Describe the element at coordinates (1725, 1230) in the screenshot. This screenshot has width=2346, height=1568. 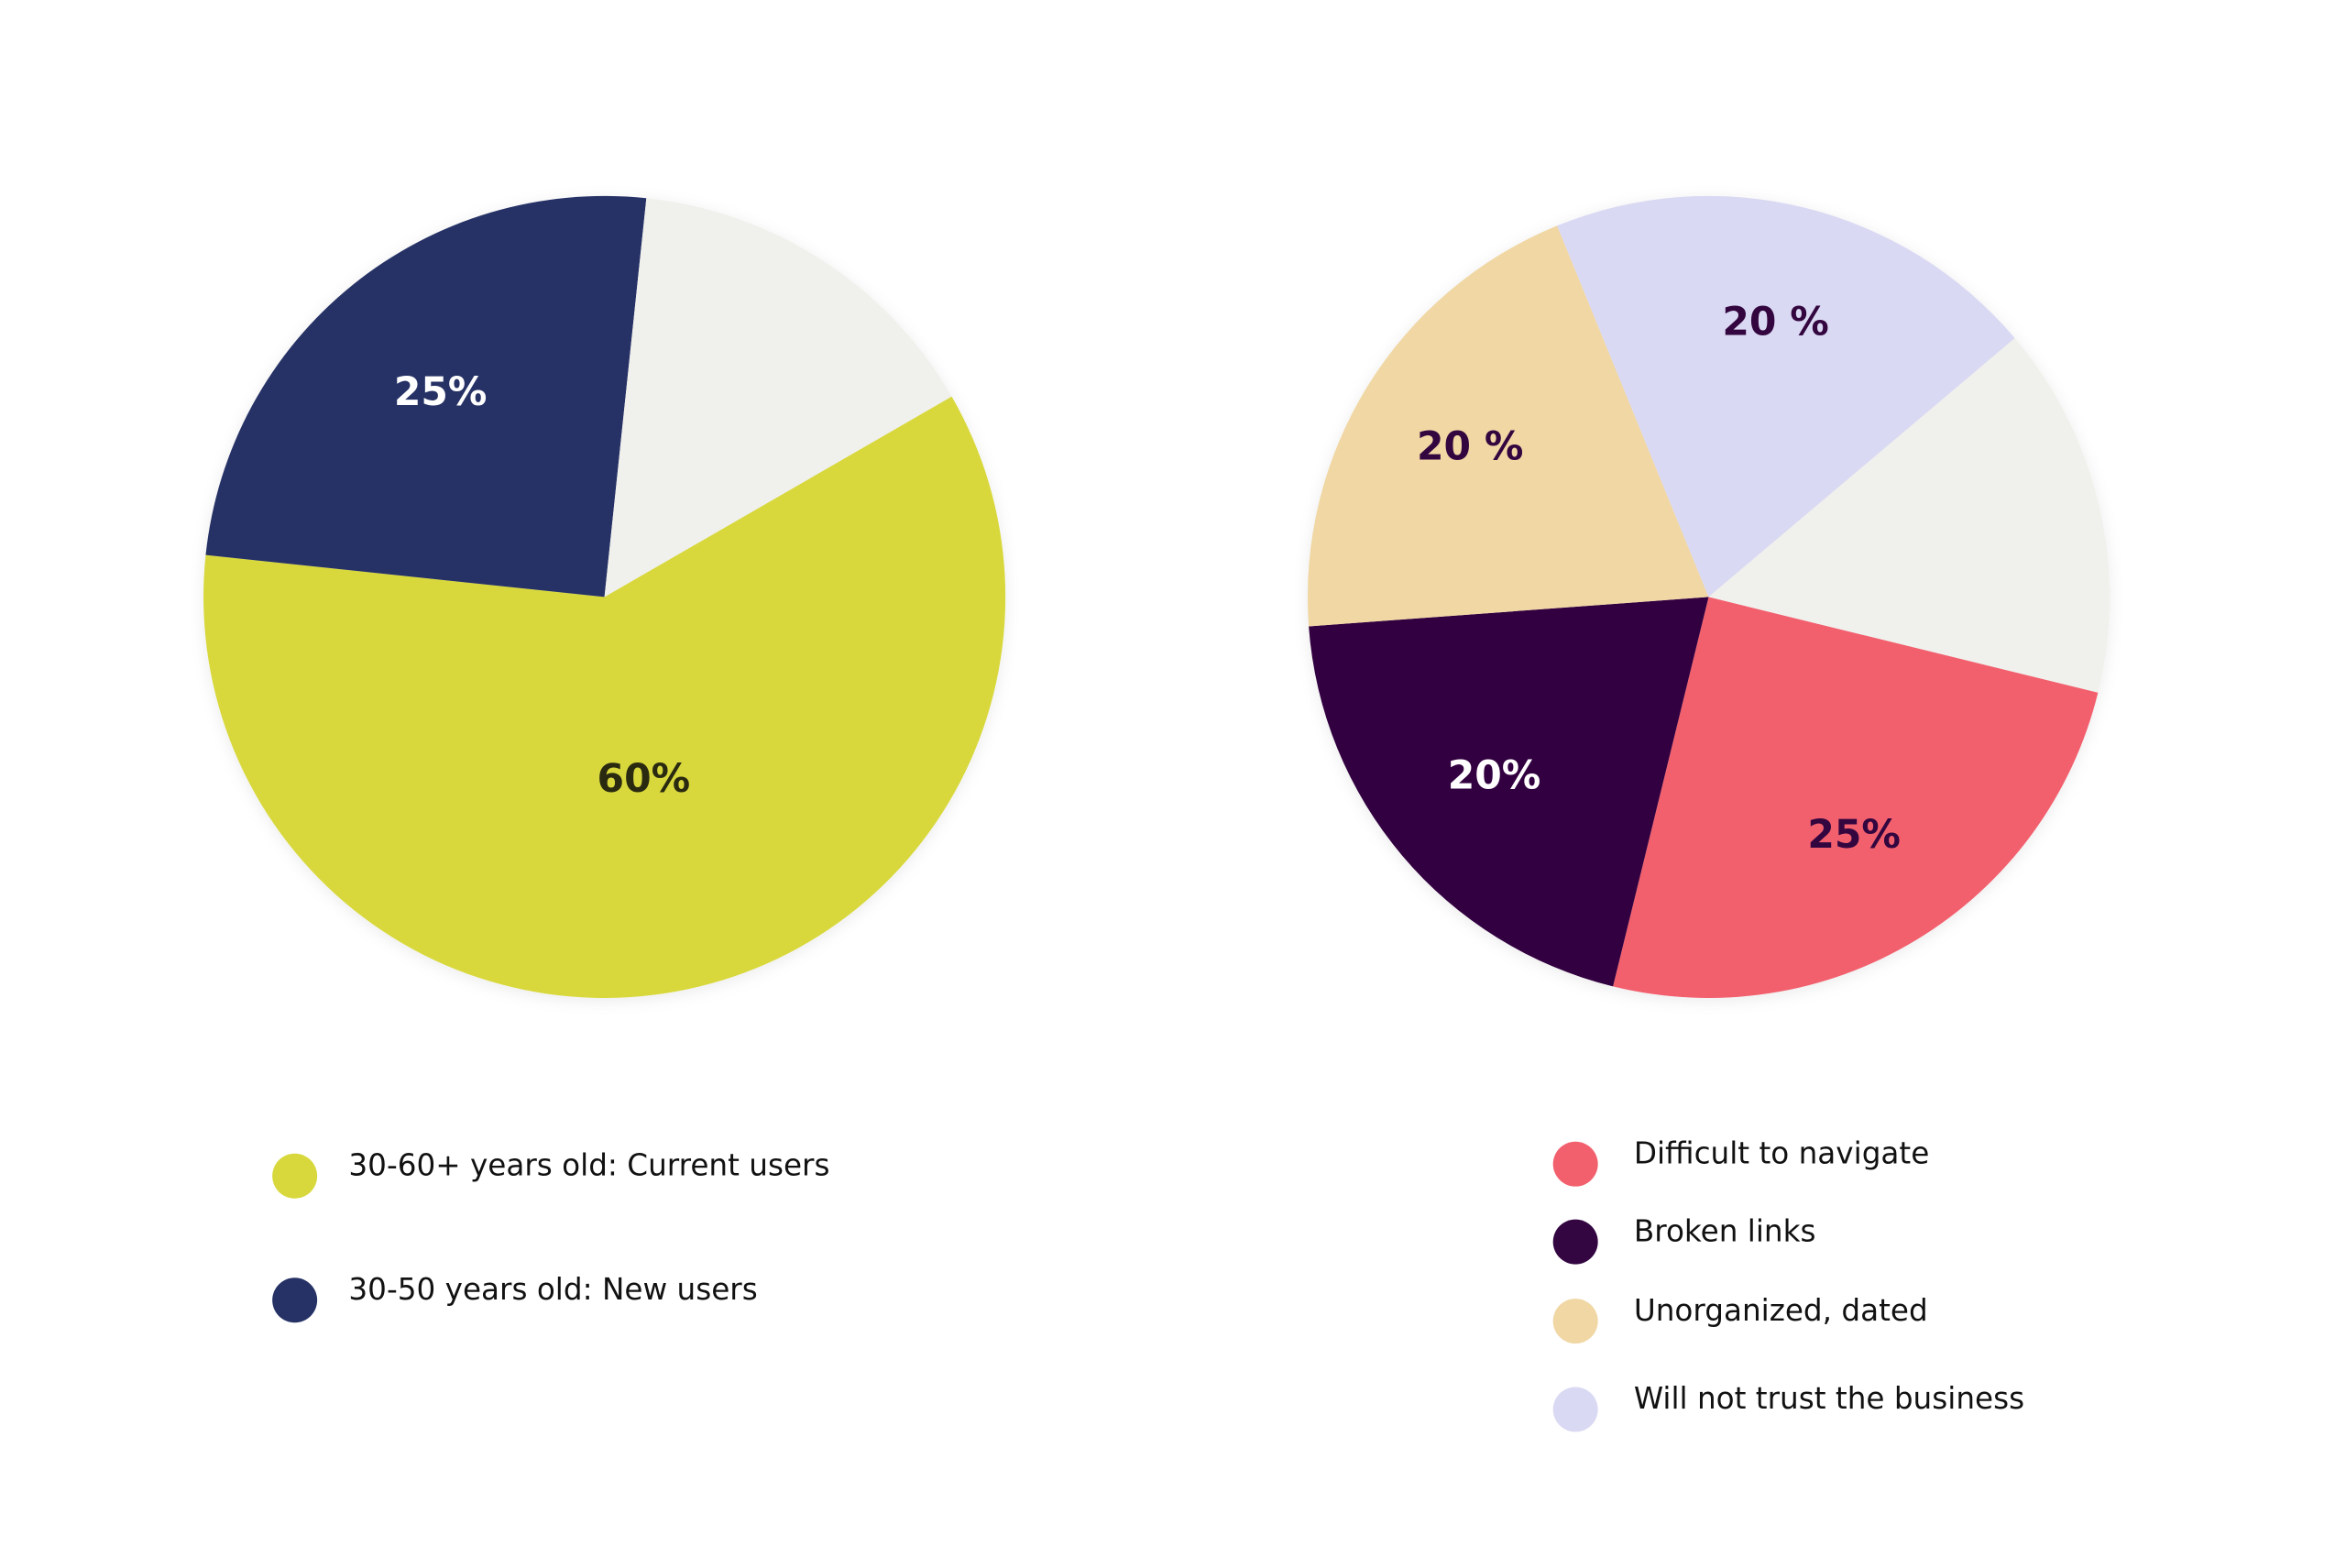
I see `legend-label: Broken links` at that location.